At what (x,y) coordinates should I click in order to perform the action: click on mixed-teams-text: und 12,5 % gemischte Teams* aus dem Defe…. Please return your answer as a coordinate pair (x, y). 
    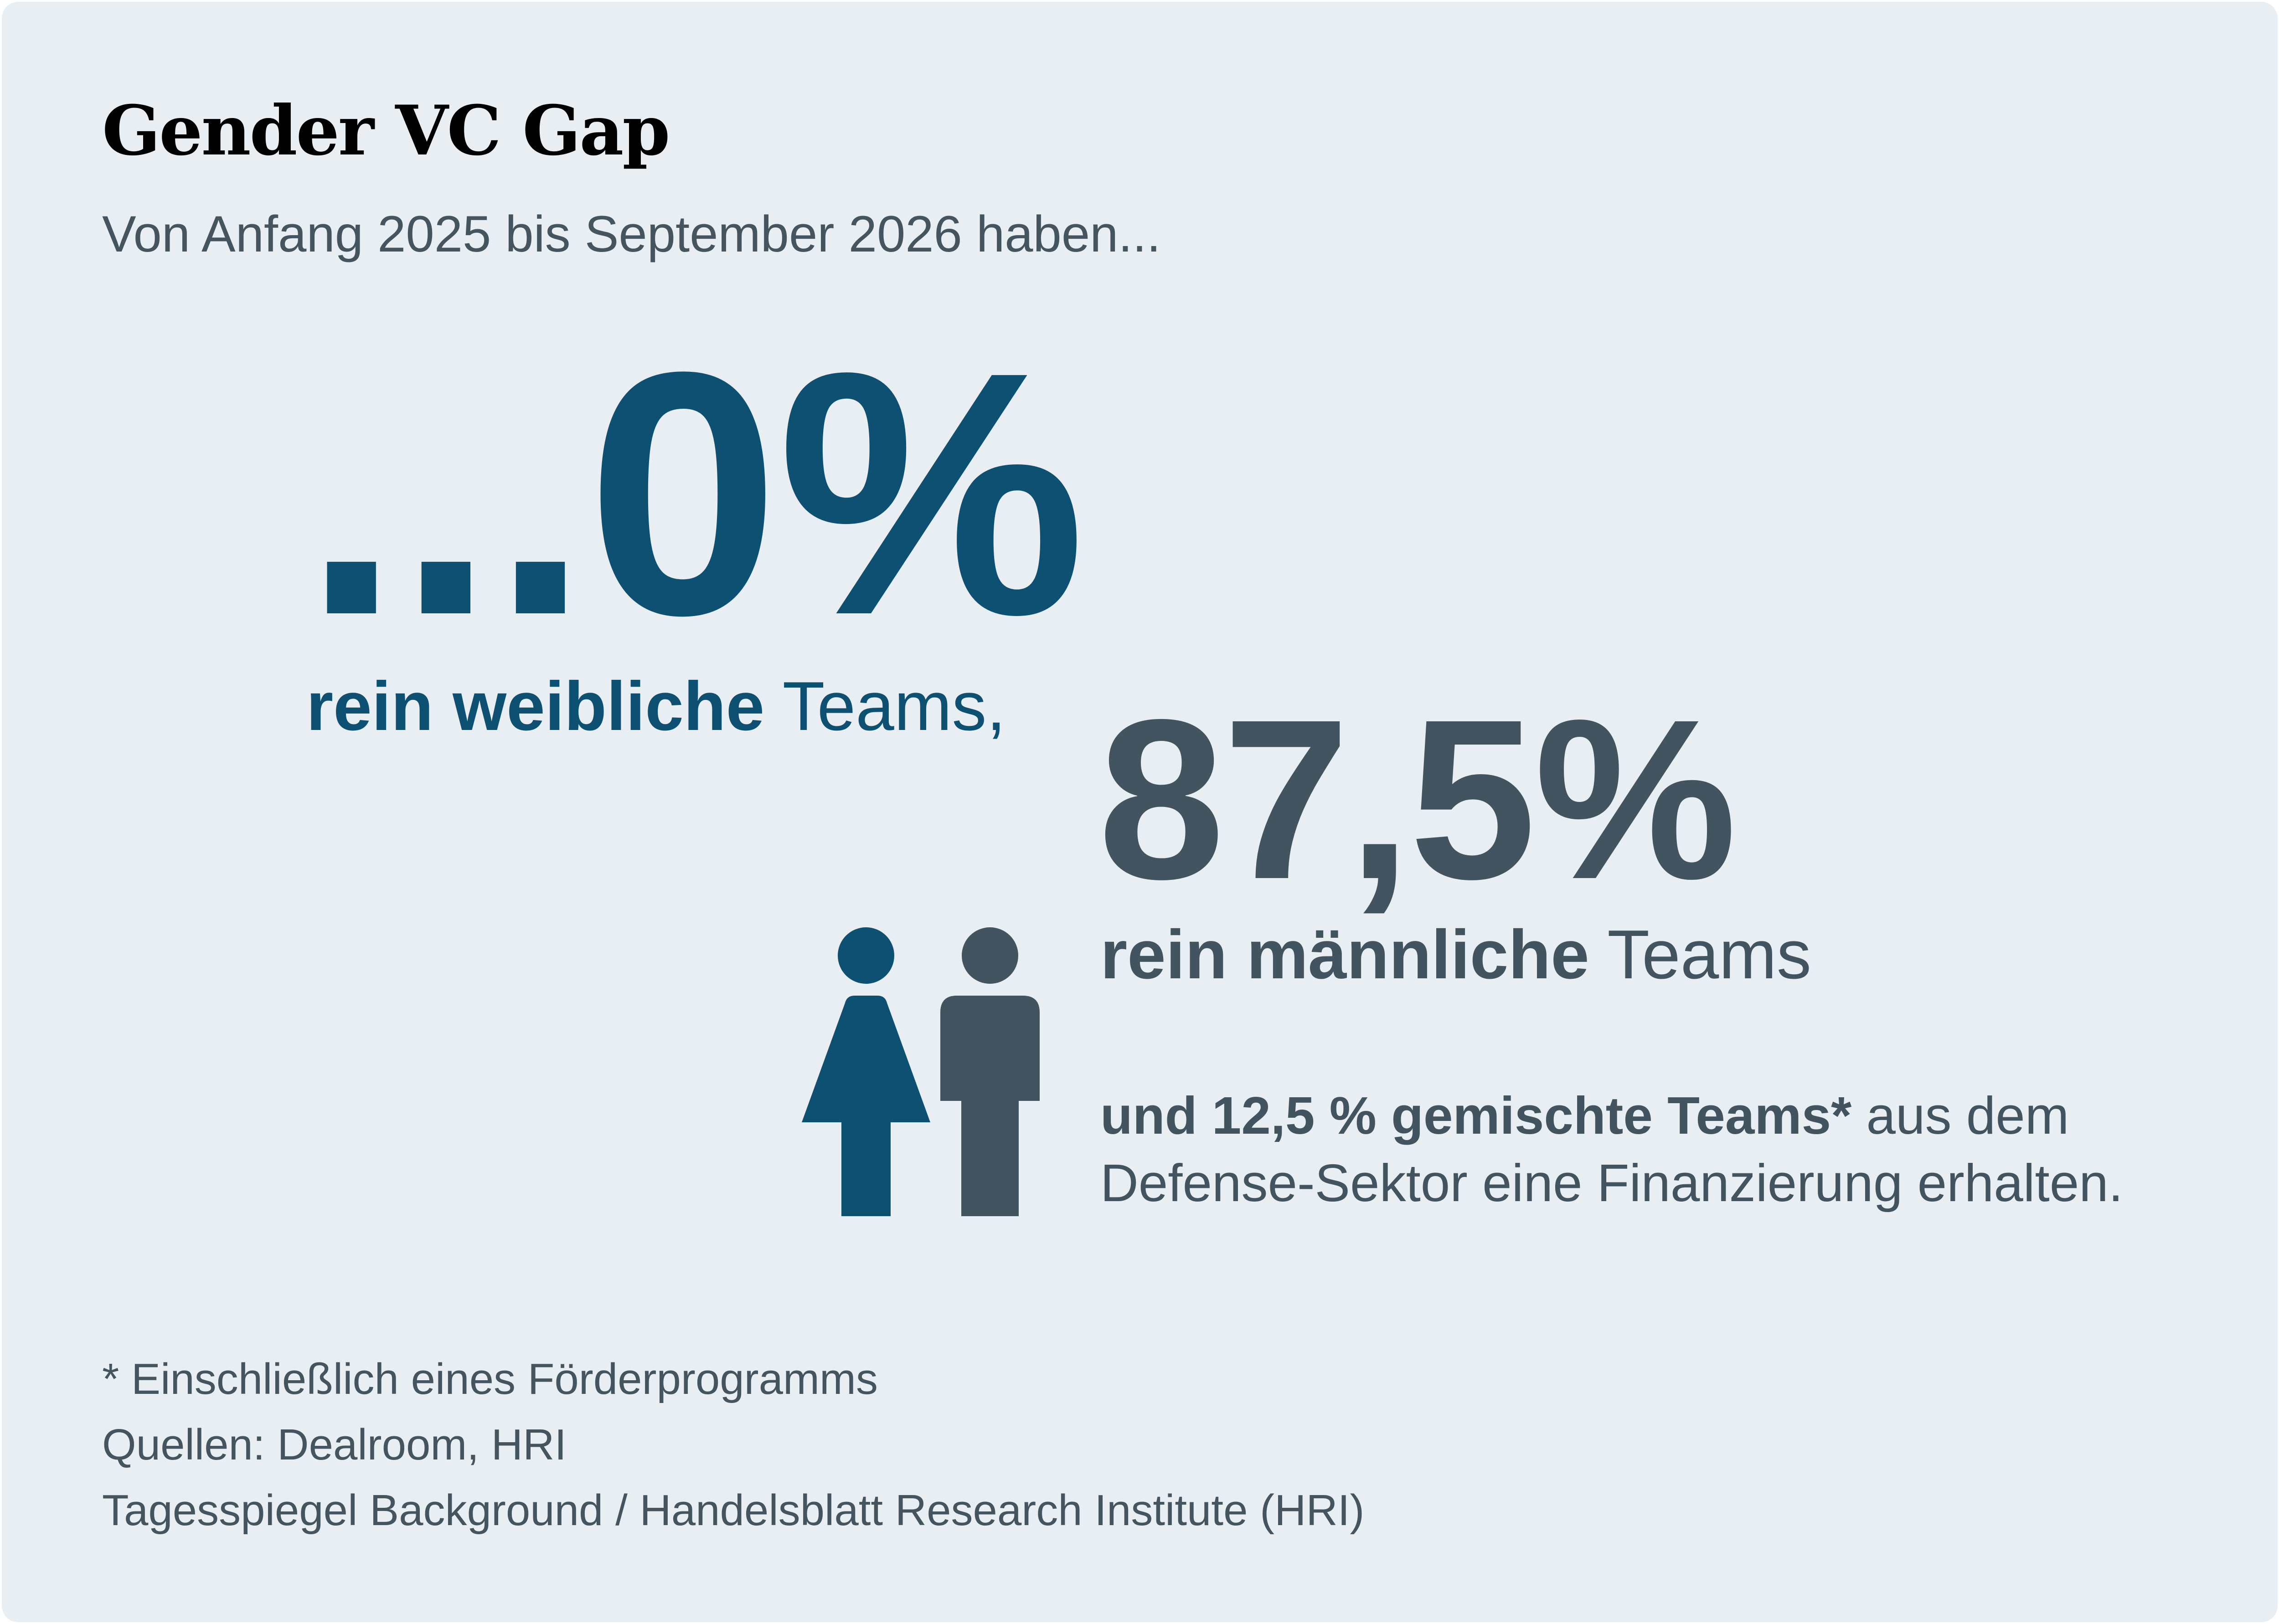
    Looking at the image, I should click on (1611, 1149).